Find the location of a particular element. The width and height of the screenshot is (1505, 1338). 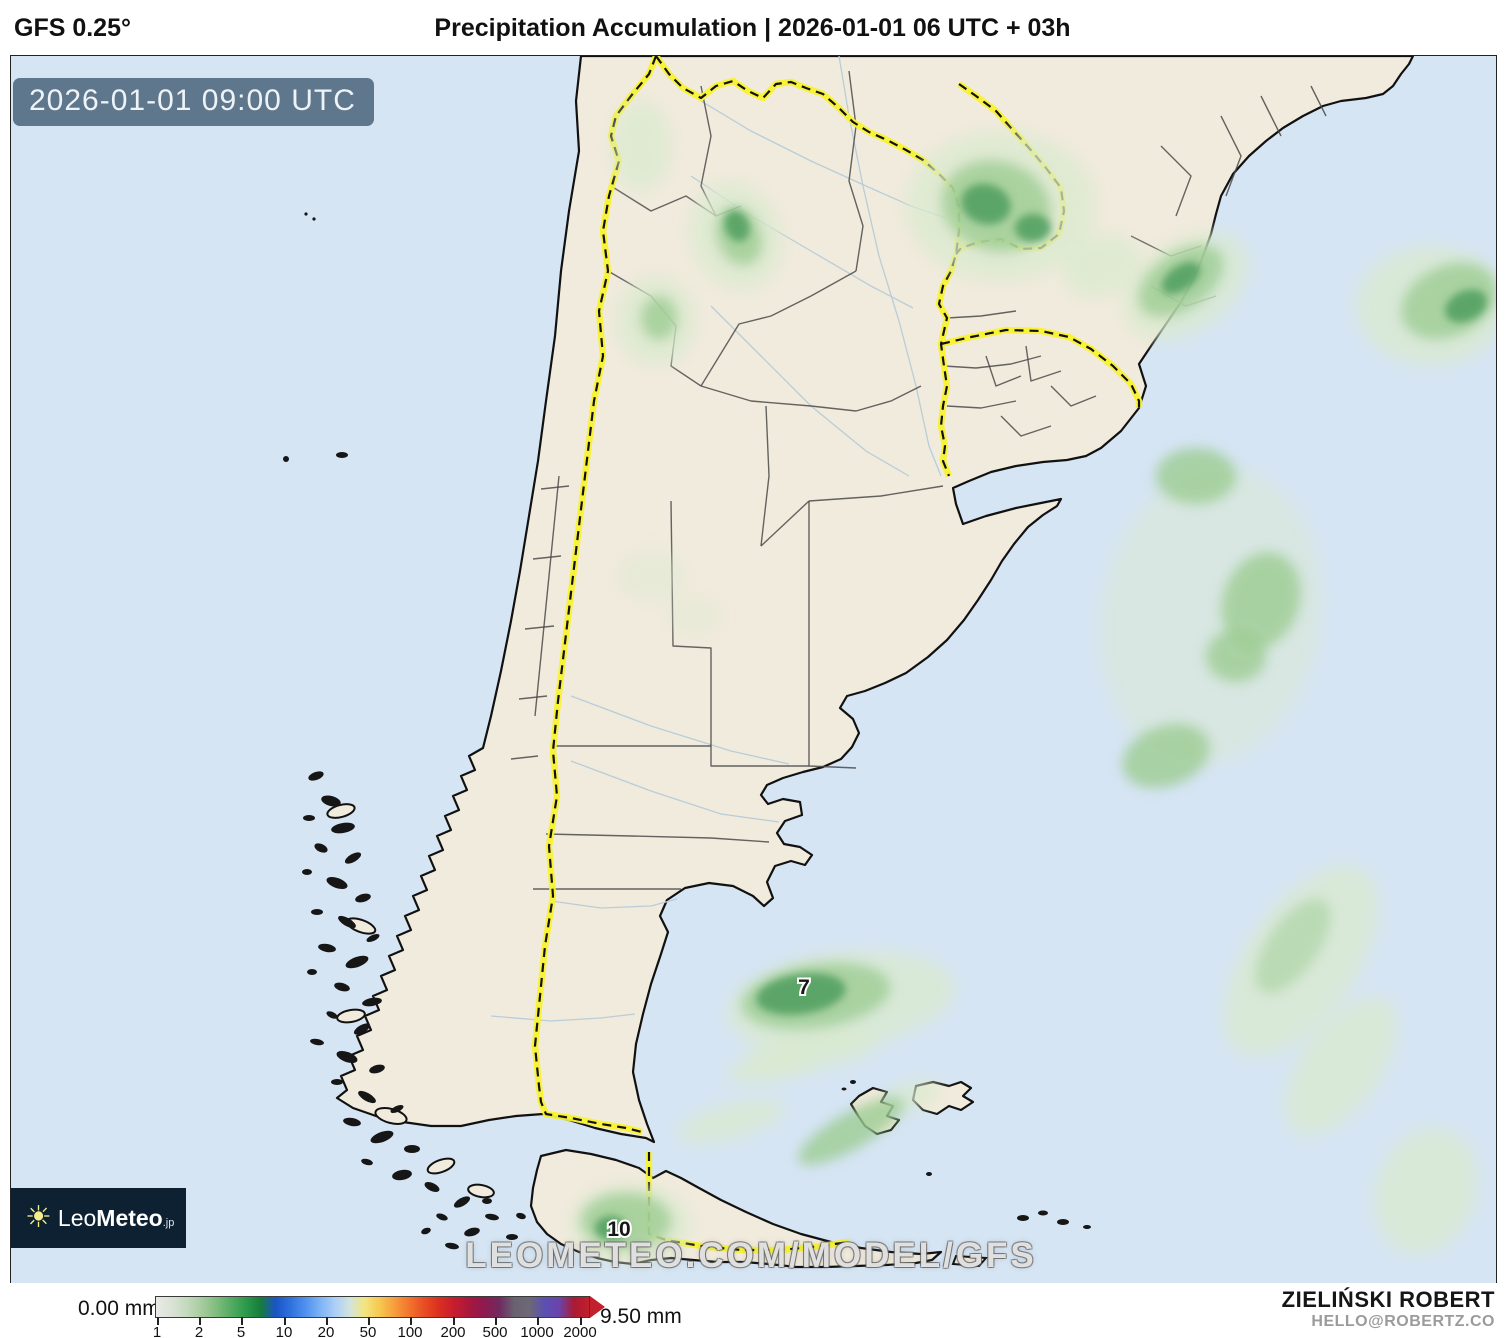

model-label: GFS 0.25° is located at coordinates (72, 28).